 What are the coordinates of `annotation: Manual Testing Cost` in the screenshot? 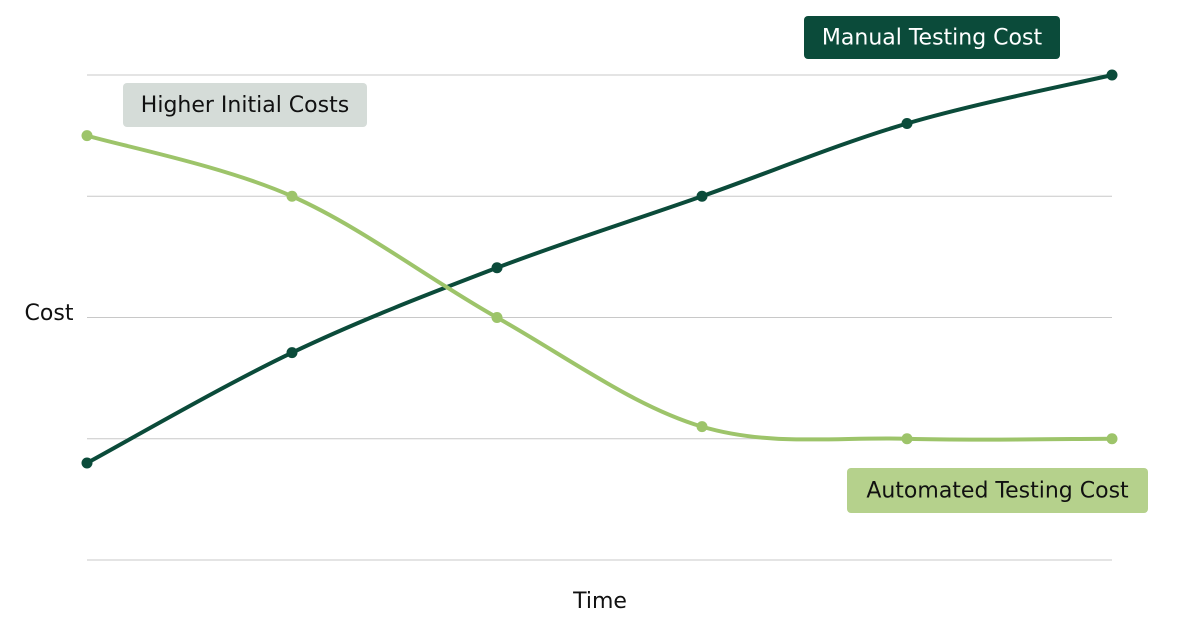 It's located at (932, 37).